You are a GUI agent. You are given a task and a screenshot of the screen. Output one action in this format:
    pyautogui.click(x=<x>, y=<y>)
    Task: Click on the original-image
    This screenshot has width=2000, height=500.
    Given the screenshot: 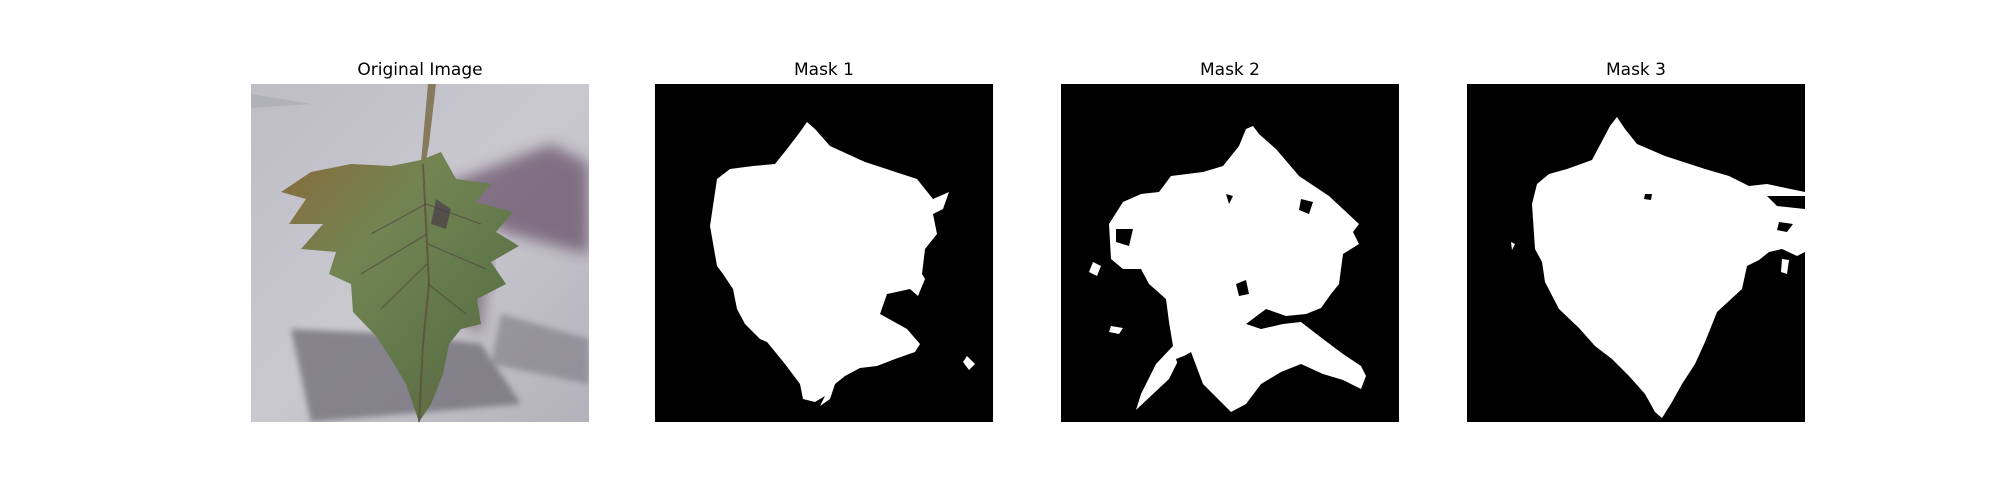 What is the action you would take?
    pyautogui.click(x=420, y=253)
    